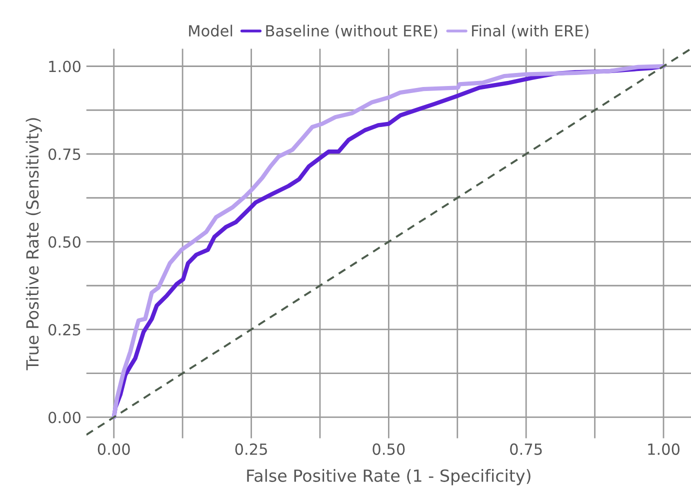 This screenshot has height=487, width=691. What do you see at coordinates (114, 449) in the screenshot?
I see `x-tick-label: 0.00` at bounding box center [114, 449].